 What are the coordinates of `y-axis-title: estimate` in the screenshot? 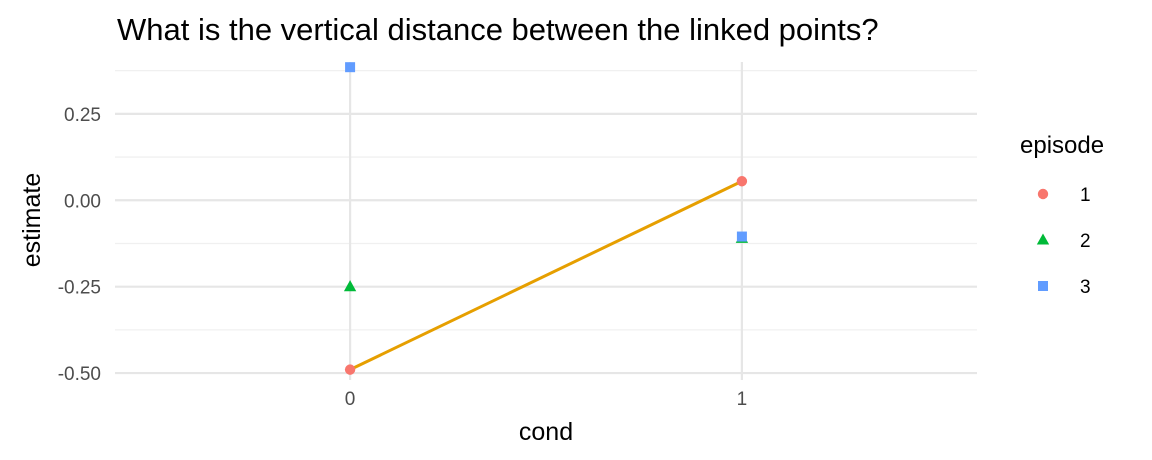 It's located at (32, 220).